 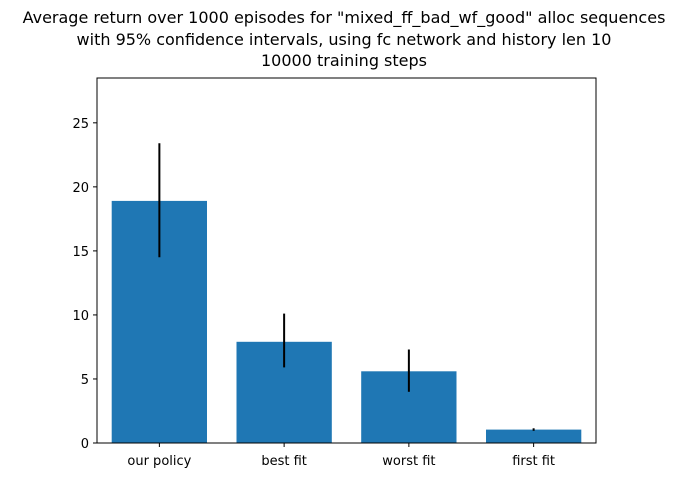 What do you see at coordinates (80, 252) in the screenshot?
I see `y-tick-label: 15` at bounding box center [80, 252].